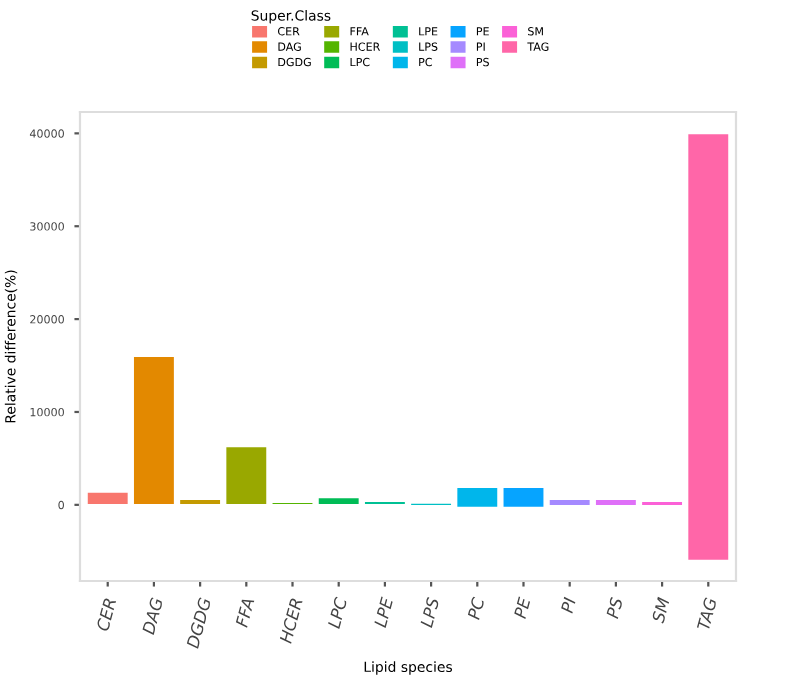  Describe the element at coordinates (291, 620) in the screenshot. I see `x-tick-label: HCER` at that location.